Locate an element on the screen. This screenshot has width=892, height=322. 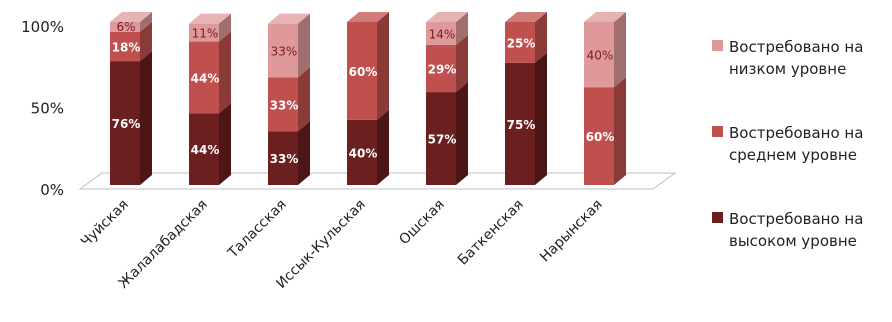
data-label: 6% is located at coordinates (125, 27).